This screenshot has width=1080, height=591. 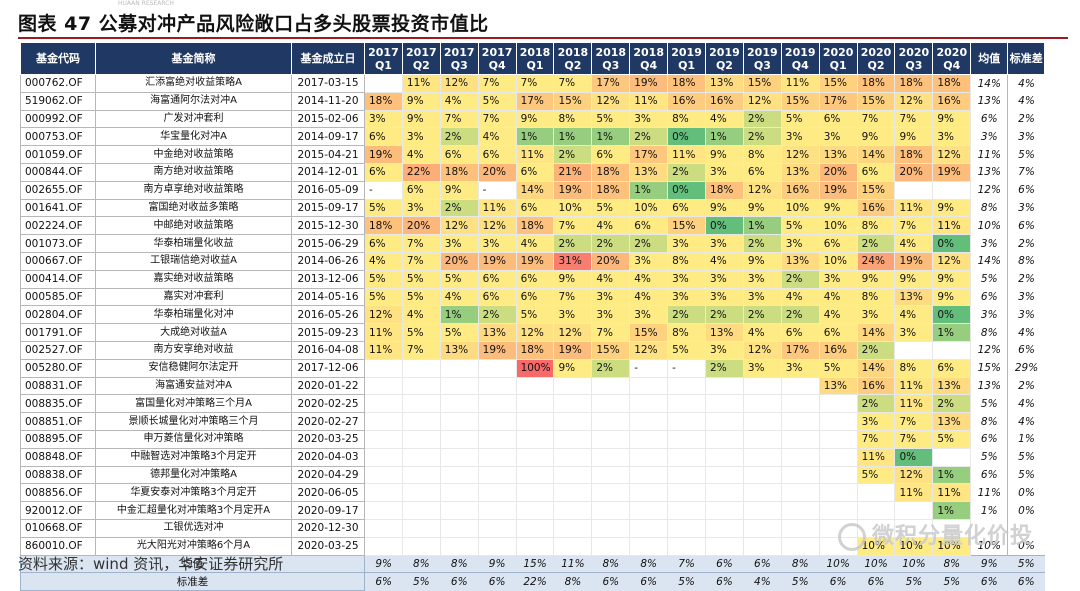 I want to click on header-quarter: 2018 Q3, so click(x=611, y=58).